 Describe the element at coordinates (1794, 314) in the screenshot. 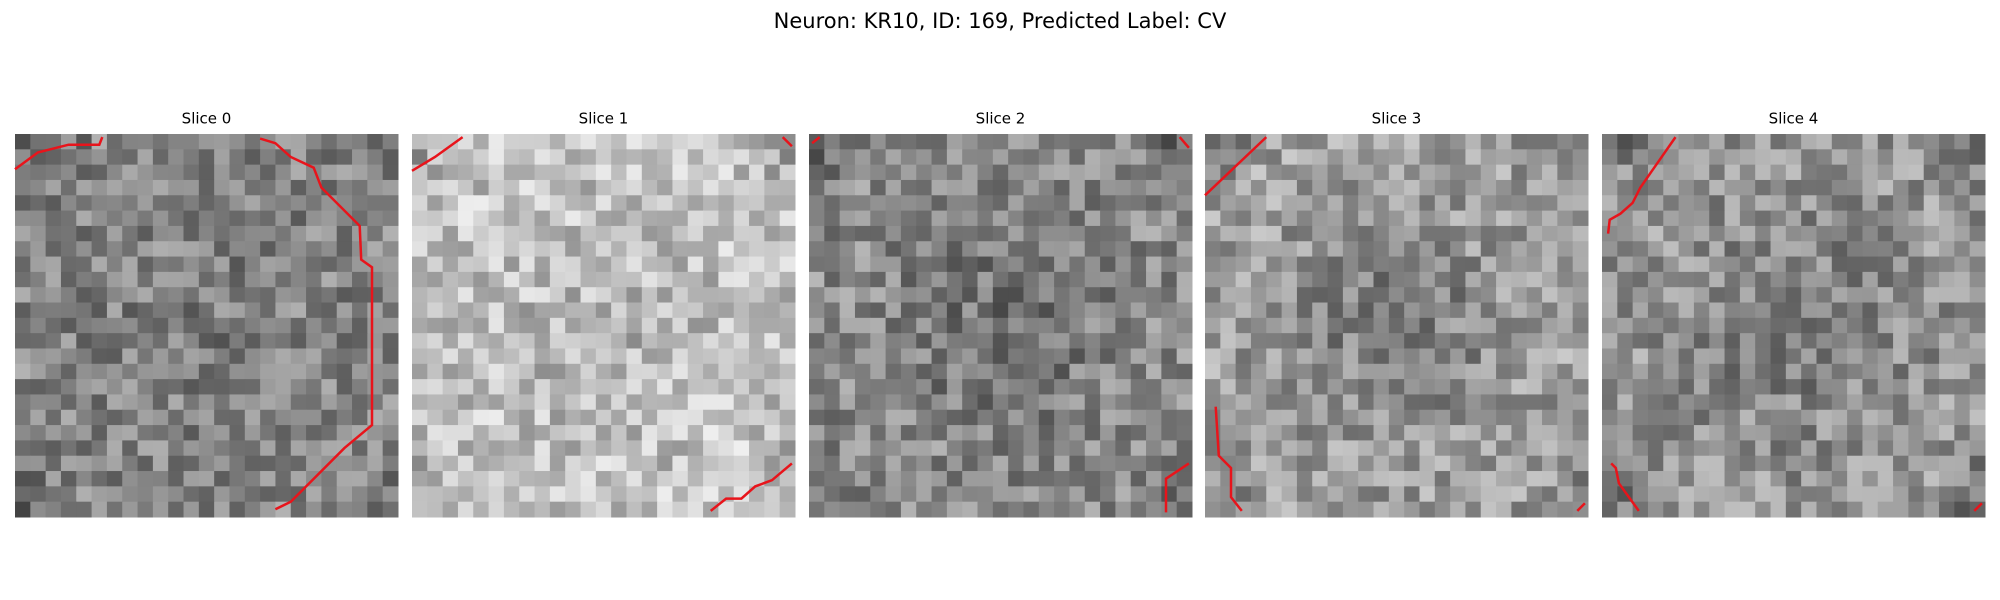

I see `slice-panel: Slice 4` at that location.